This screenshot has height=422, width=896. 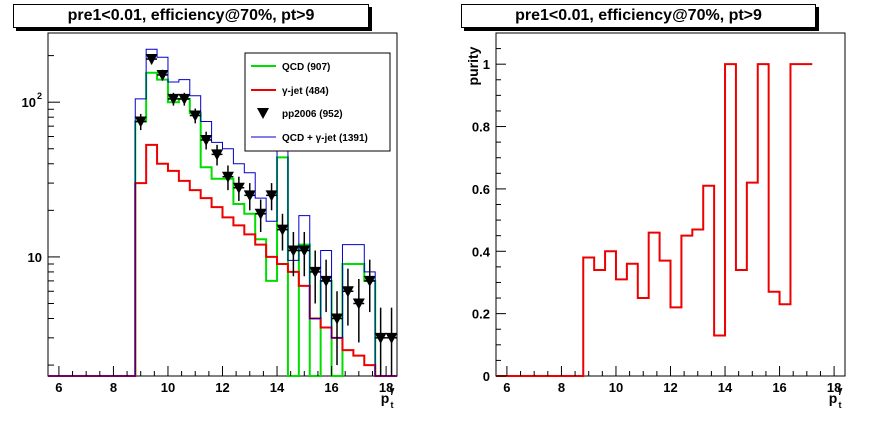 I want to click on y-tick-label: 0, so click(x=486, y=376).